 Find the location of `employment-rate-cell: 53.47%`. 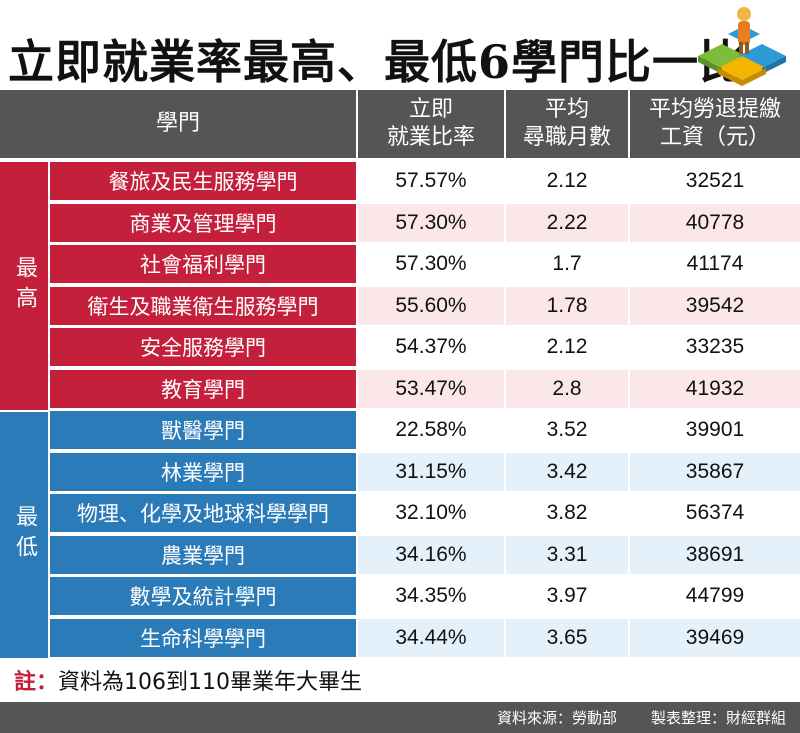

employment-rate-cell: 53.47% is located at coordinates (431, 388).